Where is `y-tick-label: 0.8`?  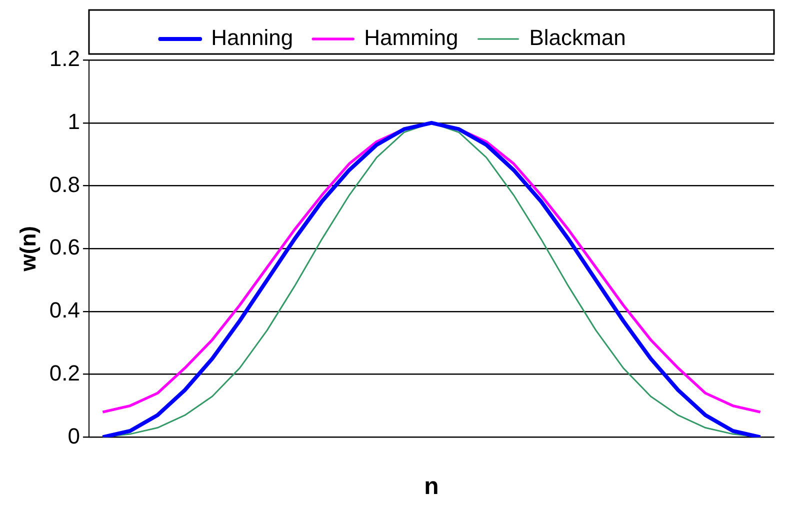
y-tick-label: 0.8 is located at coordinates (64, 184).